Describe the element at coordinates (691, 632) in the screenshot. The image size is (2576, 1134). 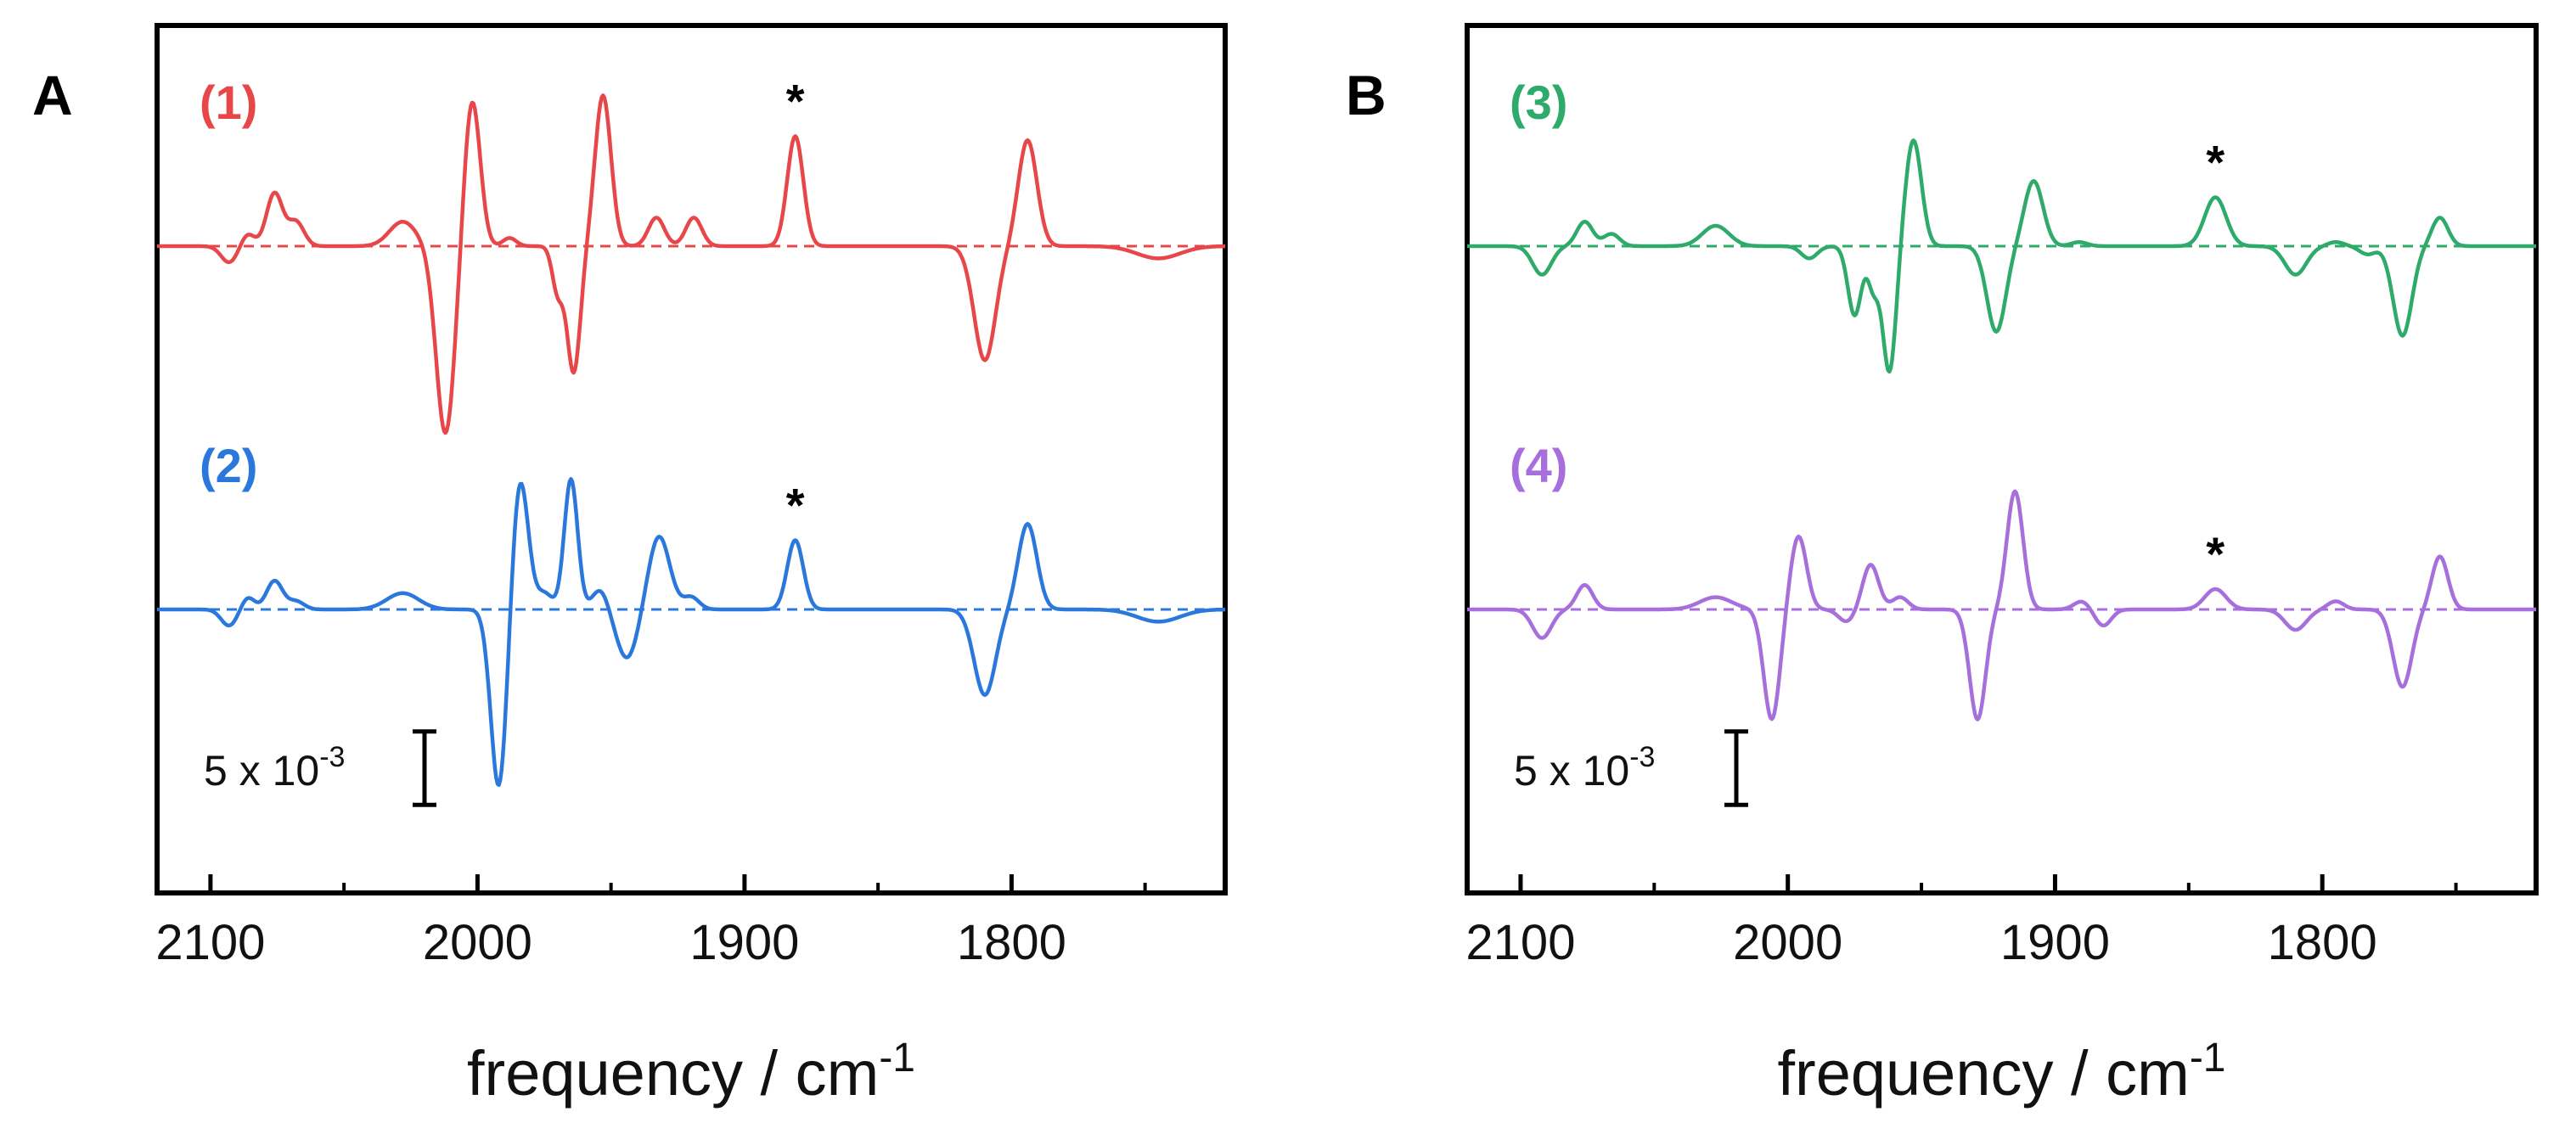
I see `panel-a-series-2-line` at that location.